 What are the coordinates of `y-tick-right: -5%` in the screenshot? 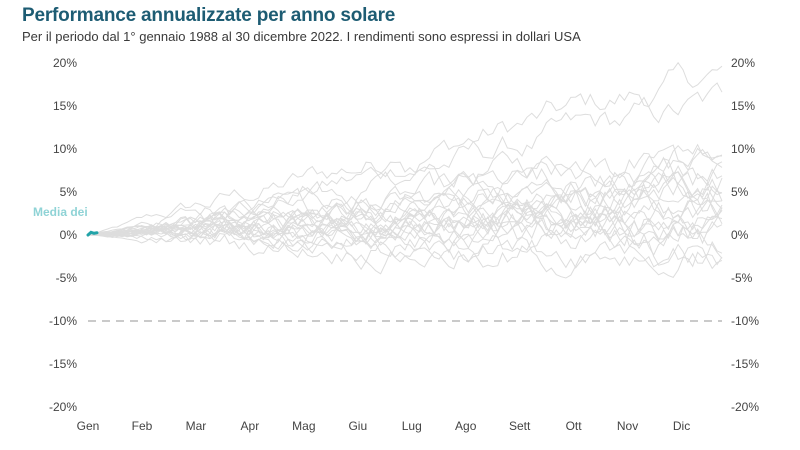 It's located at (742, 278).